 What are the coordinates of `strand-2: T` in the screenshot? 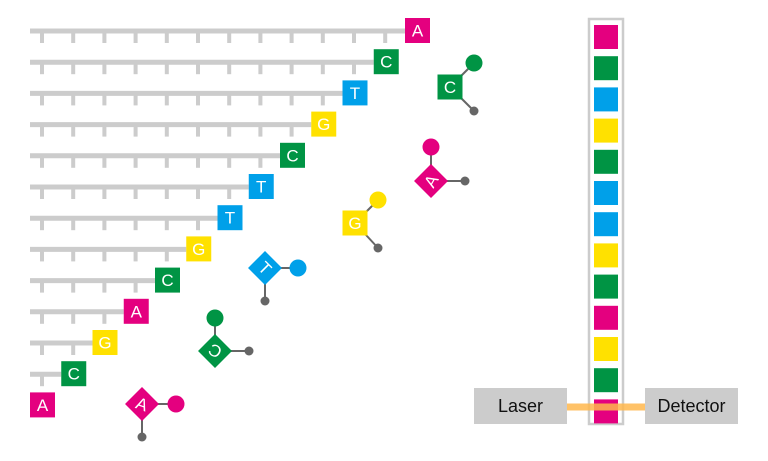 It's located at (199, 93).